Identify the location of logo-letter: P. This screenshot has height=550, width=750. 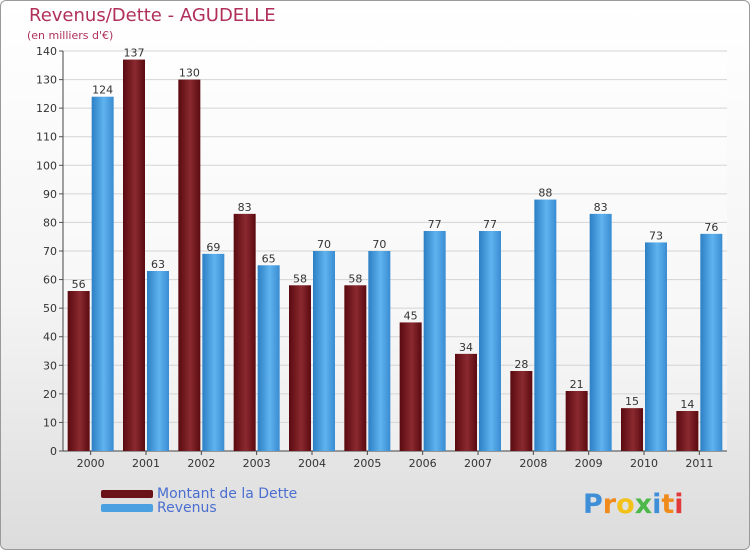
(593, 504).